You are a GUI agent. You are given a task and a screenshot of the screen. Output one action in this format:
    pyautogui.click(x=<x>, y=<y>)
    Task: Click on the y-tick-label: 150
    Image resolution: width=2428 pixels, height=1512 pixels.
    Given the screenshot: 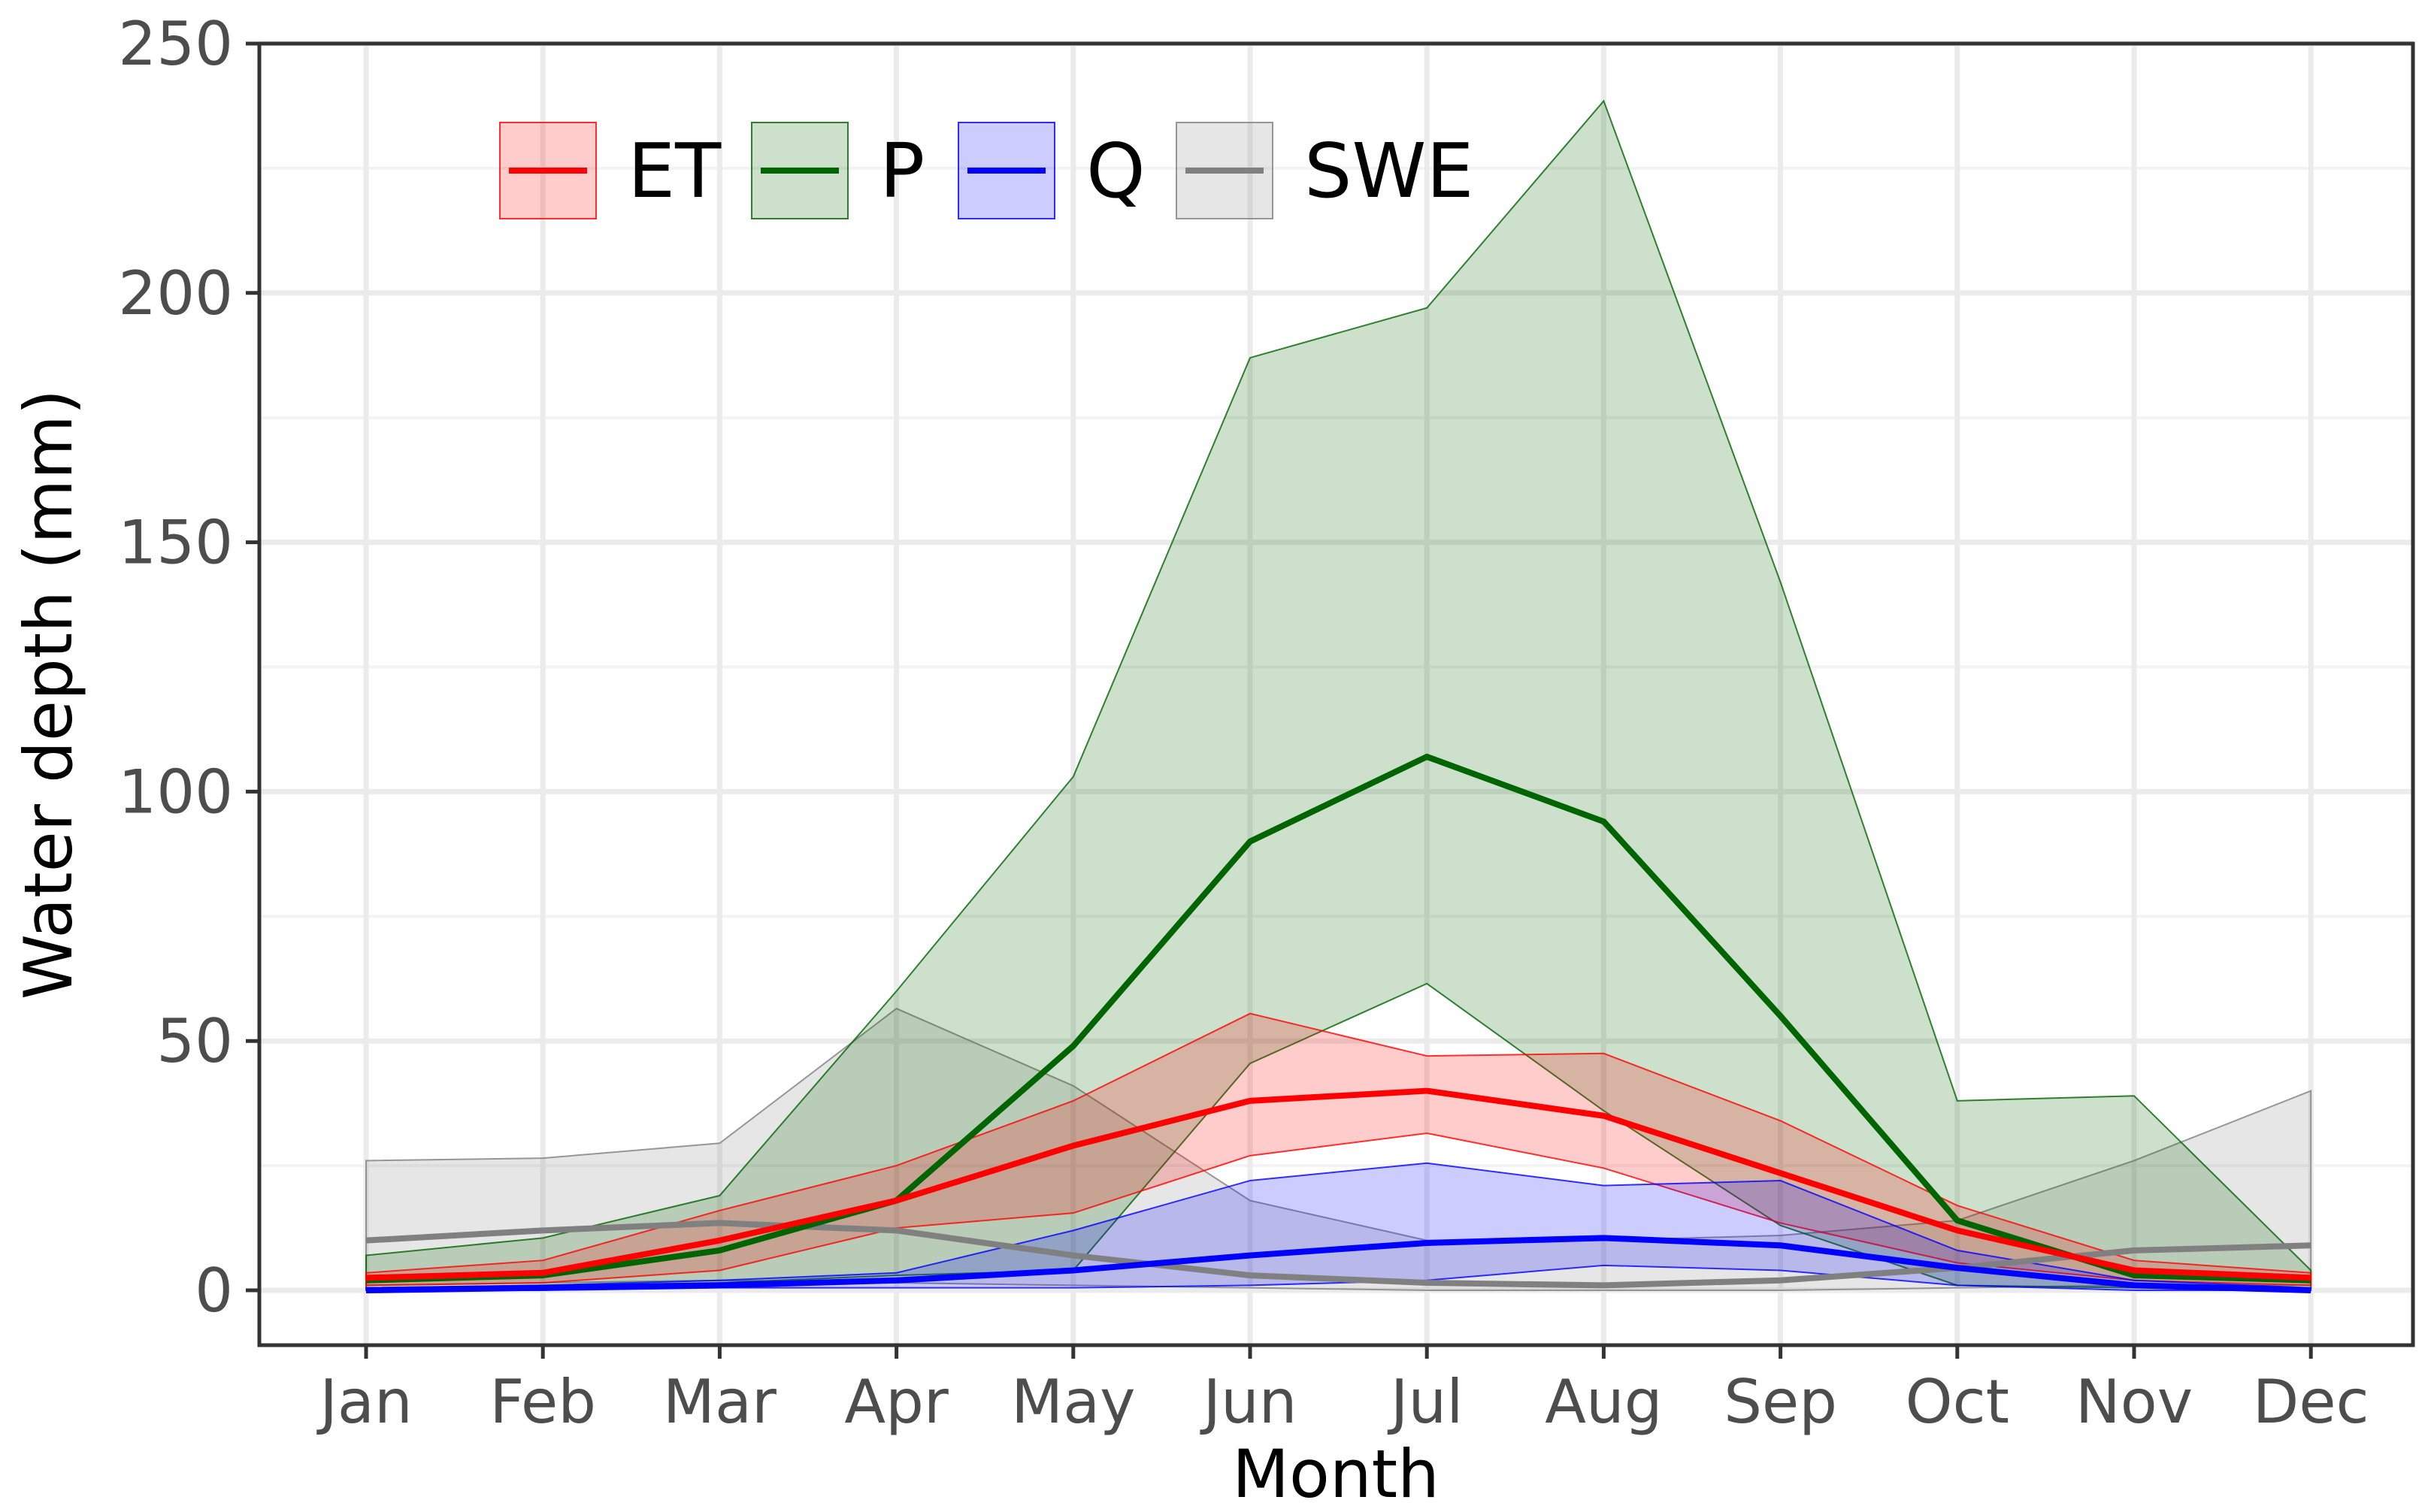 What is the action you would take?
    pyautogui.click(x=175, y=543)
    